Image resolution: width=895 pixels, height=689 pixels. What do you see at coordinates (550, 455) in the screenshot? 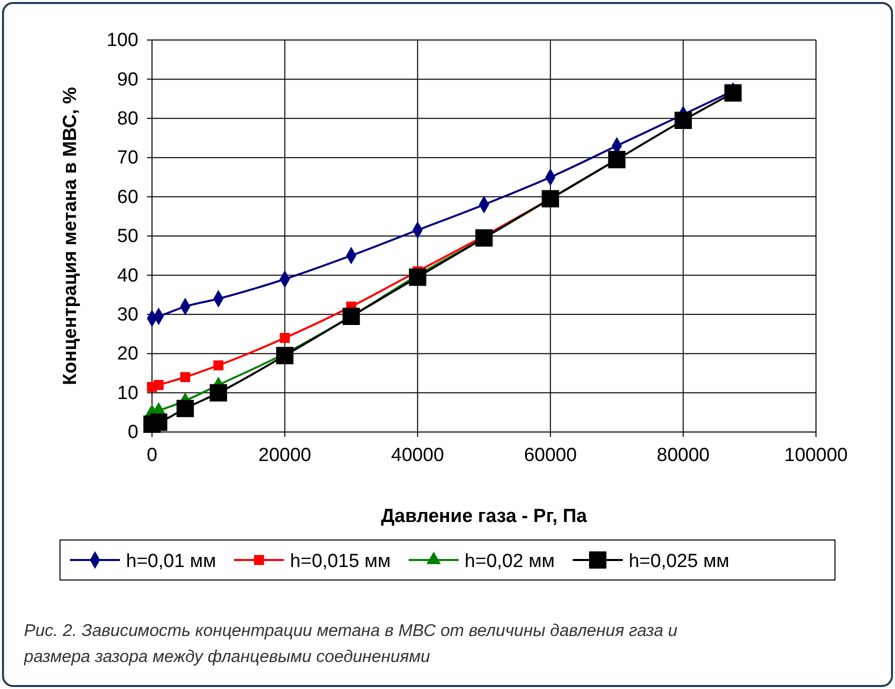
I see `x-tick-label: 60000` at bounding box center [550, 455].